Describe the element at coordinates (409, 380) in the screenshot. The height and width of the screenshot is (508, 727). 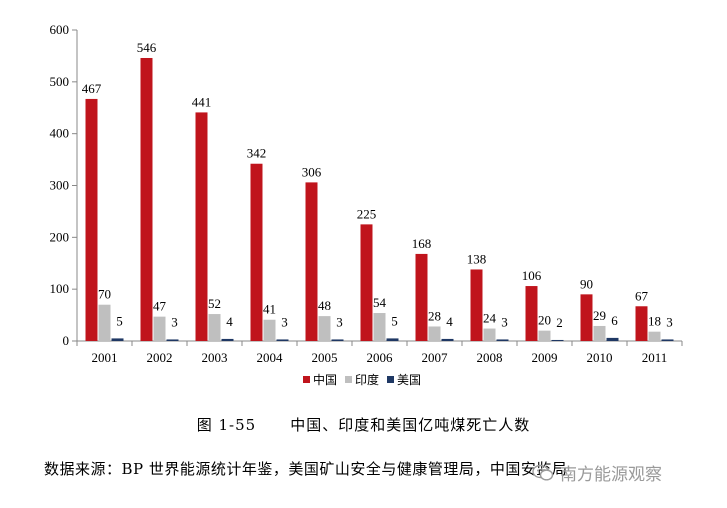
I see `legend-label: 美国` at that location.